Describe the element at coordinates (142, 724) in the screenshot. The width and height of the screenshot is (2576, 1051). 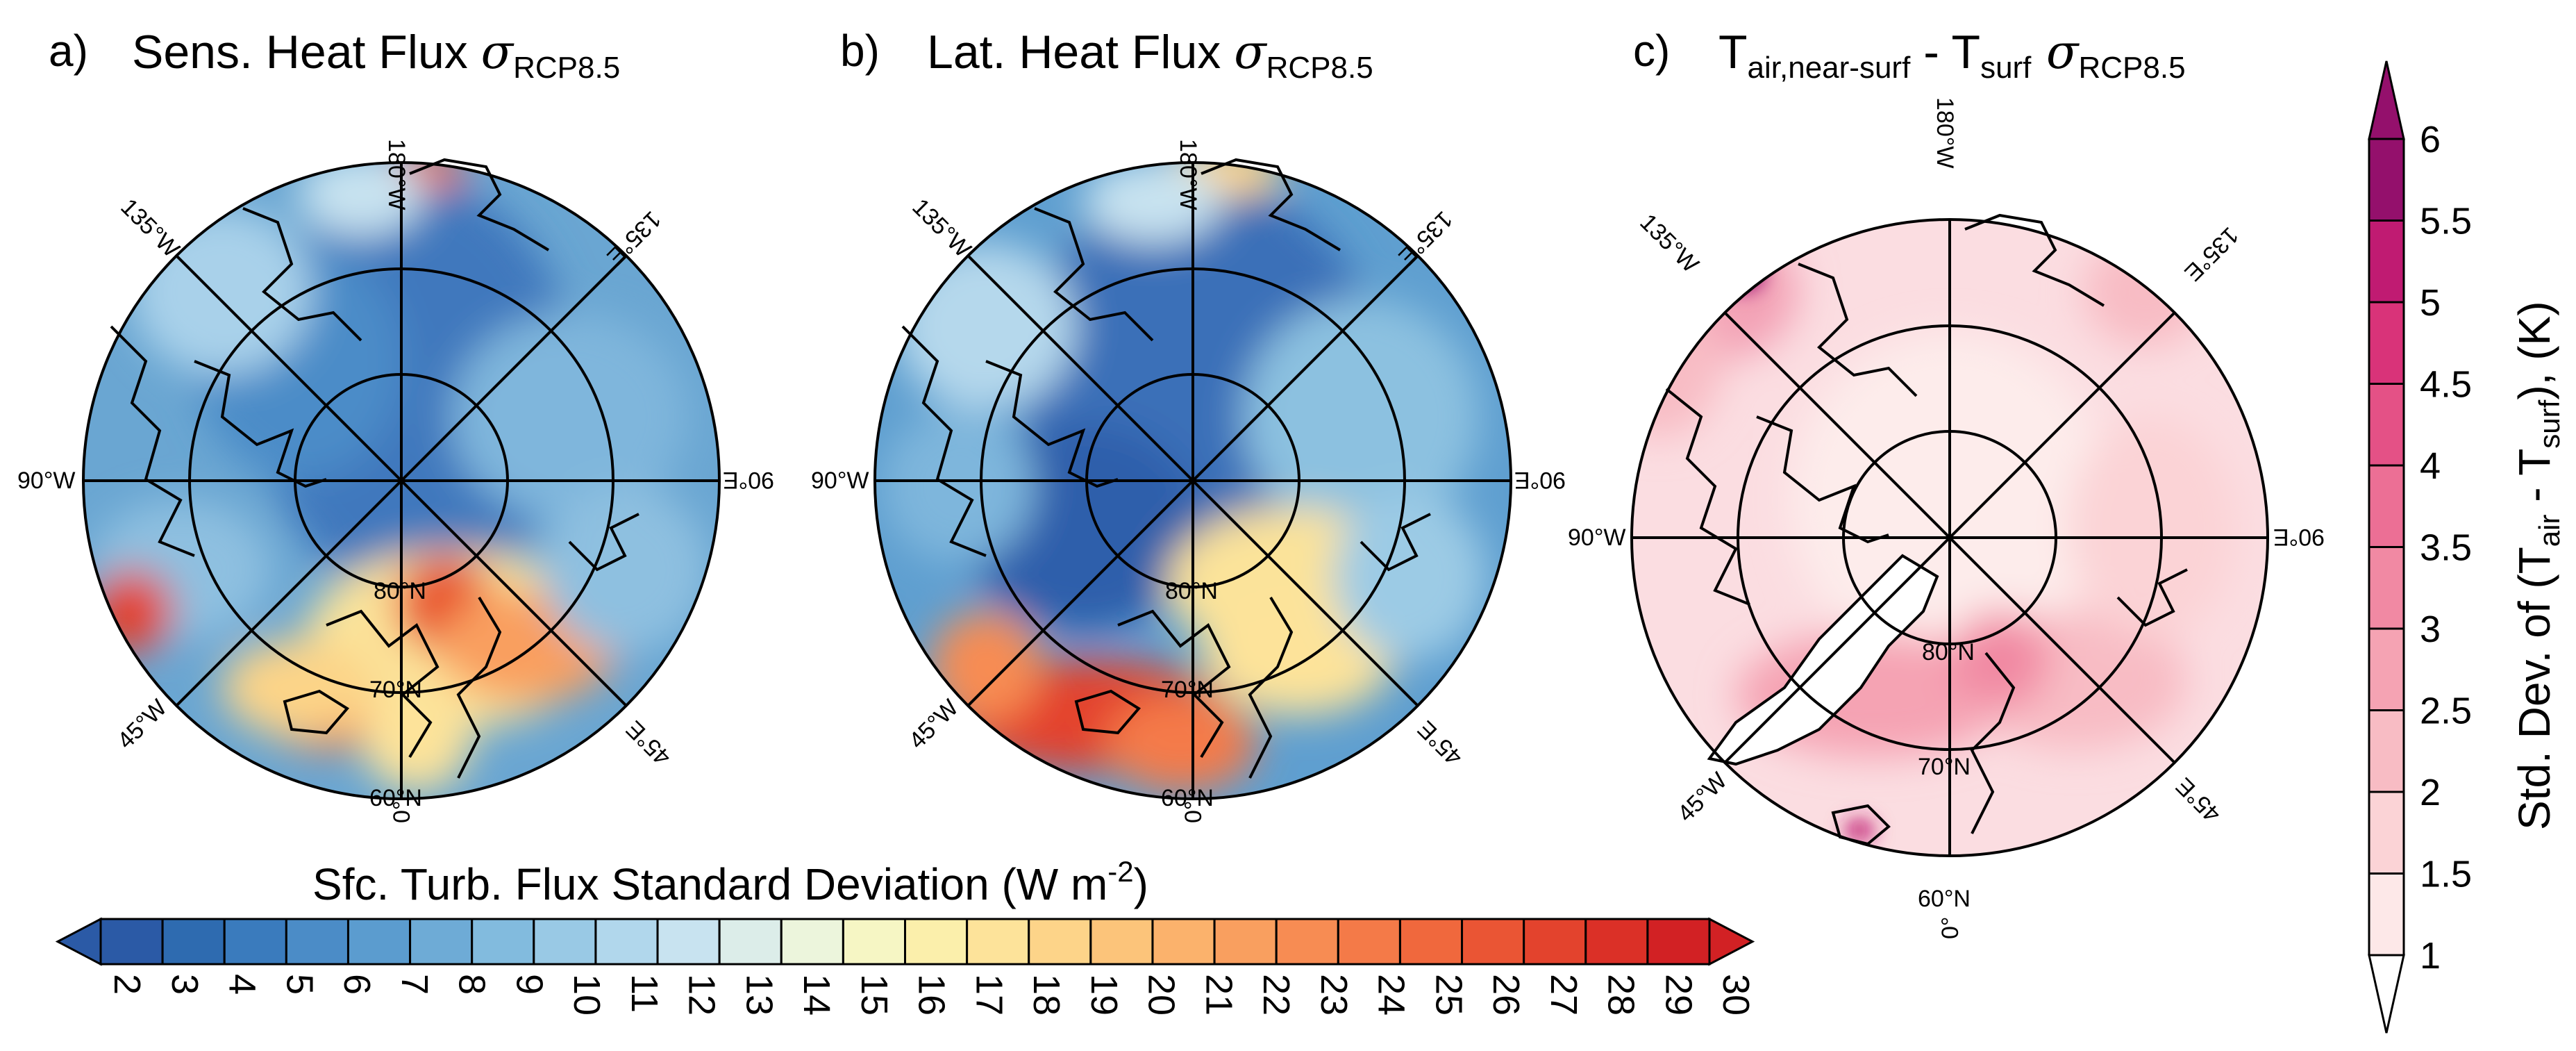
I see `panel-a-lon-45w: 45°W` at that location.